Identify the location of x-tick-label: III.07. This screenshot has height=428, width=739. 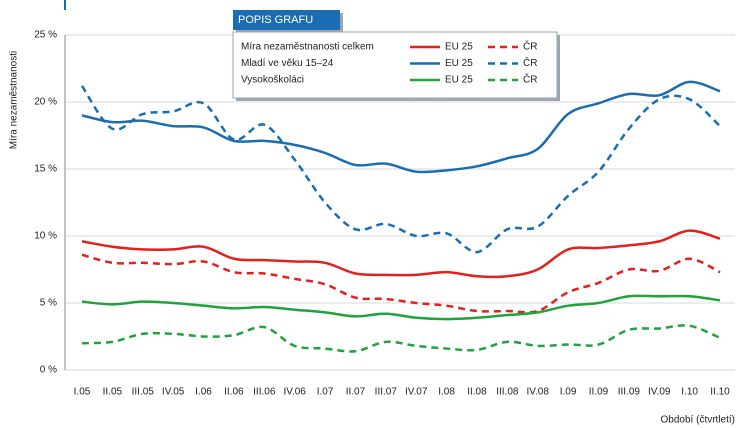
(386, 392).